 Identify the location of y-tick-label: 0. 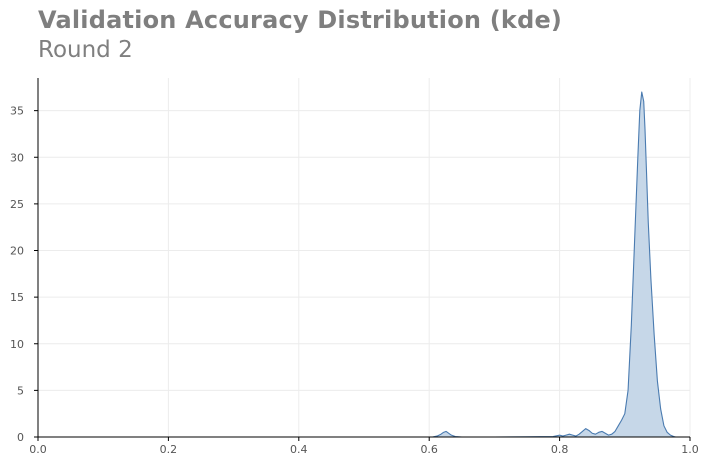
(20, 437).